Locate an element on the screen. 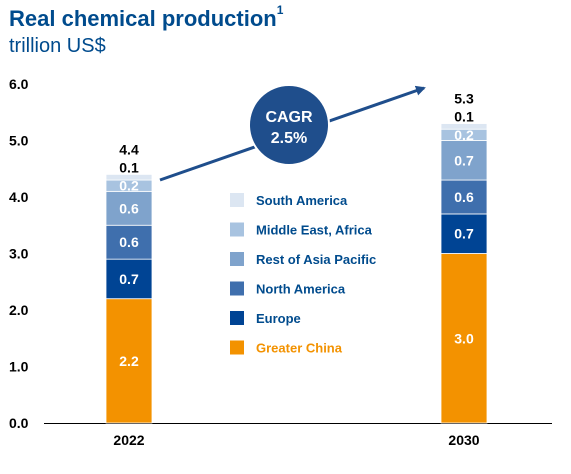 Image resolution: width=571 pixels, height=474 pixels. cagr-circle is located at coordinates (289, 125).